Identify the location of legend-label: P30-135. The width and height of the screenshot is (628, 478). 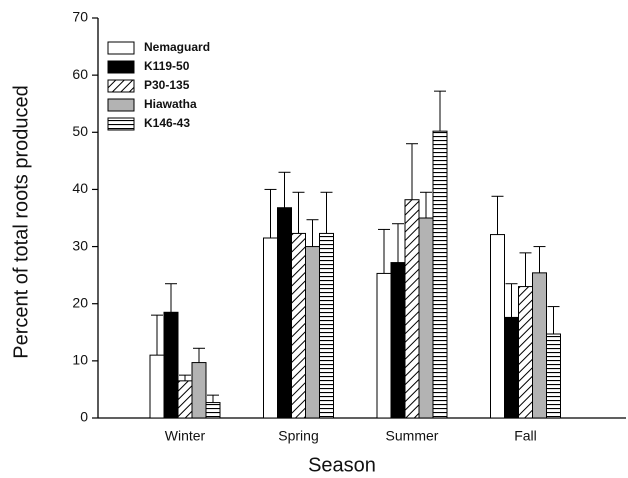
(167, 85).